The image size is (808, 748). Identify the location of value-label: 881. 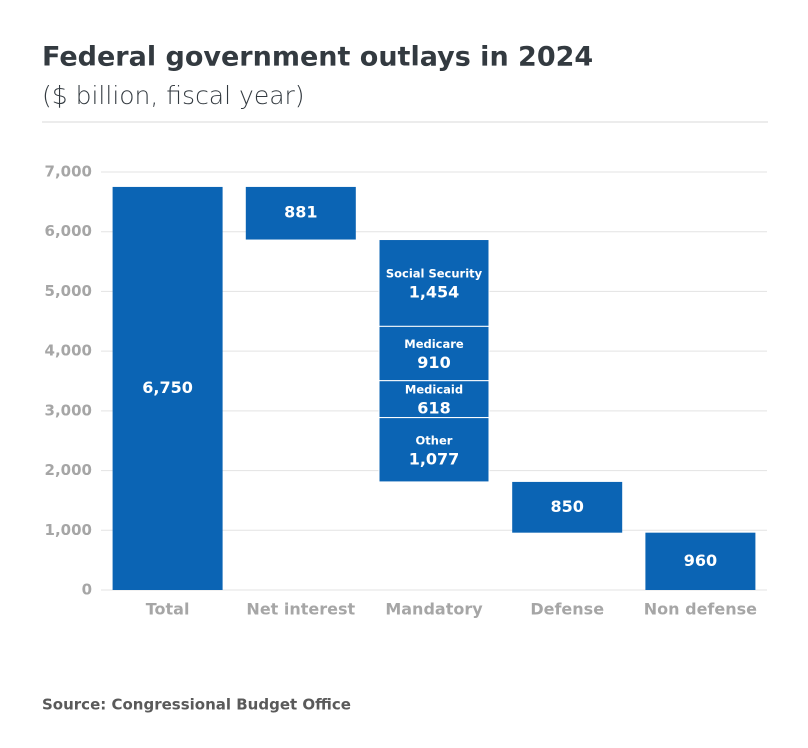
(300, 212).